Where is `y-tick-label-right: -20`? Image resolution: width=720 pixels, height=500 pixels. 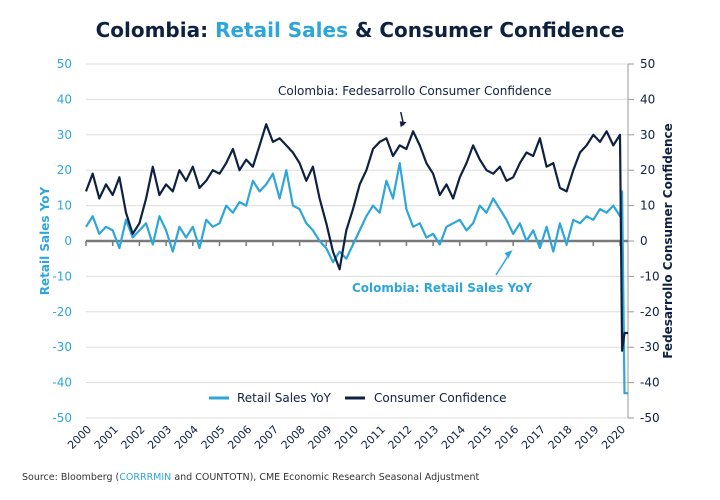 y-tick-label-right: -20 is located at coordinates (650, 312).